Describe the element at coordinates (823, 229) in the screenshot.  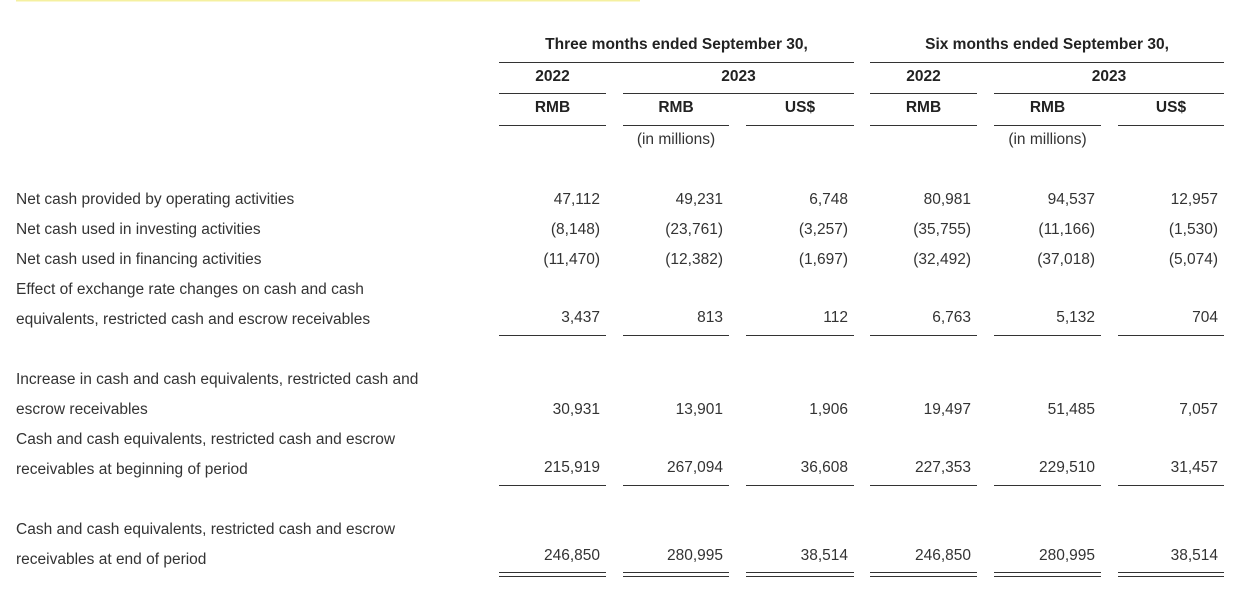
I see `cell-value: (3,257)` at that location.